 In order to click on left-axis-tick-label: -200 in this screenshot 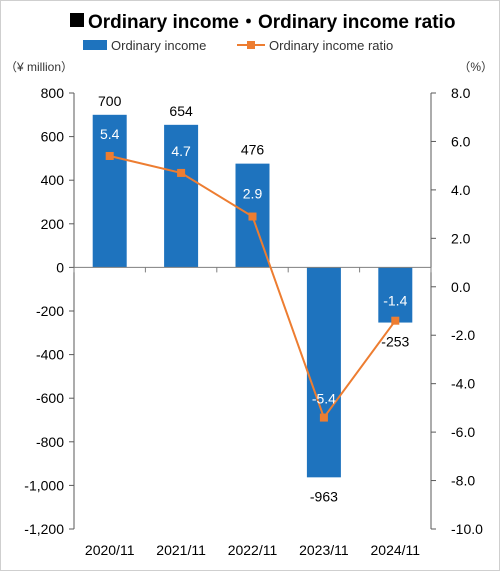, I will do `click(50, 311)`.